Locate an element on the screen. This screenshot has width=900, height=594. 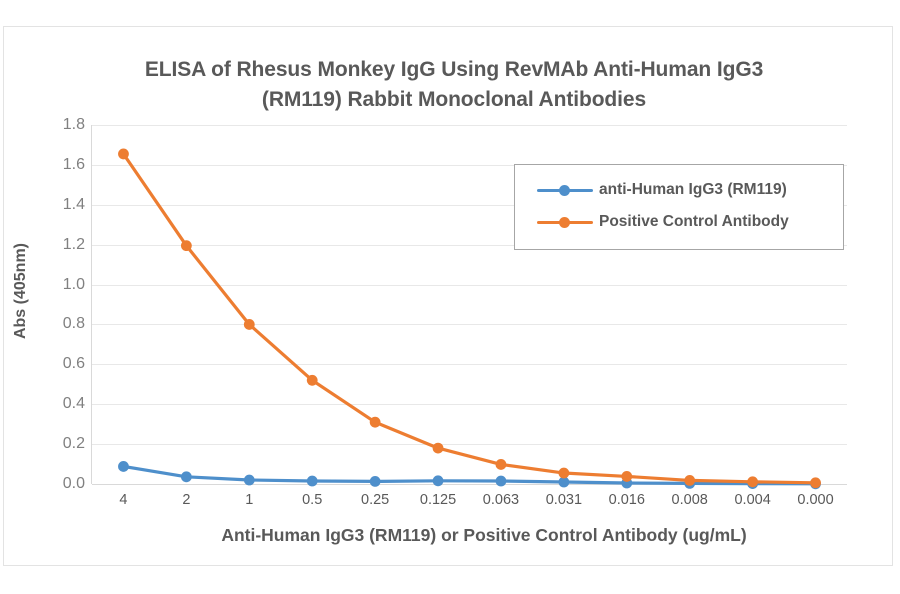
y-tick-label: 1.4 is located at coordinates (73, 204).